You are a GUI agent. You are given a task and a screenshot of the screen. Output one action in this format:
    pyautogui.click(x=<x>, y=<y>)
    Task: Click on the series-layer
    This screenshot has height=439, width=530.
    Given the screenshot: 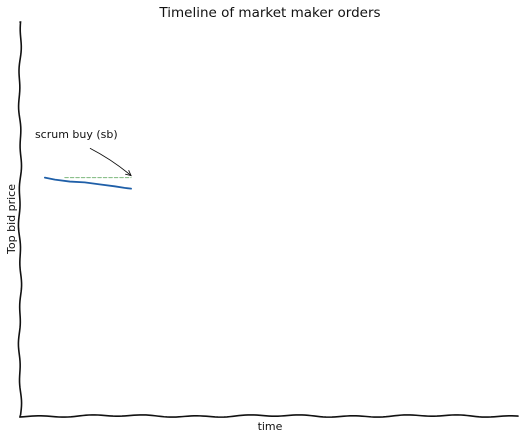 What is the action you would take?
    pyautogui.click(x=88, y=183)
    